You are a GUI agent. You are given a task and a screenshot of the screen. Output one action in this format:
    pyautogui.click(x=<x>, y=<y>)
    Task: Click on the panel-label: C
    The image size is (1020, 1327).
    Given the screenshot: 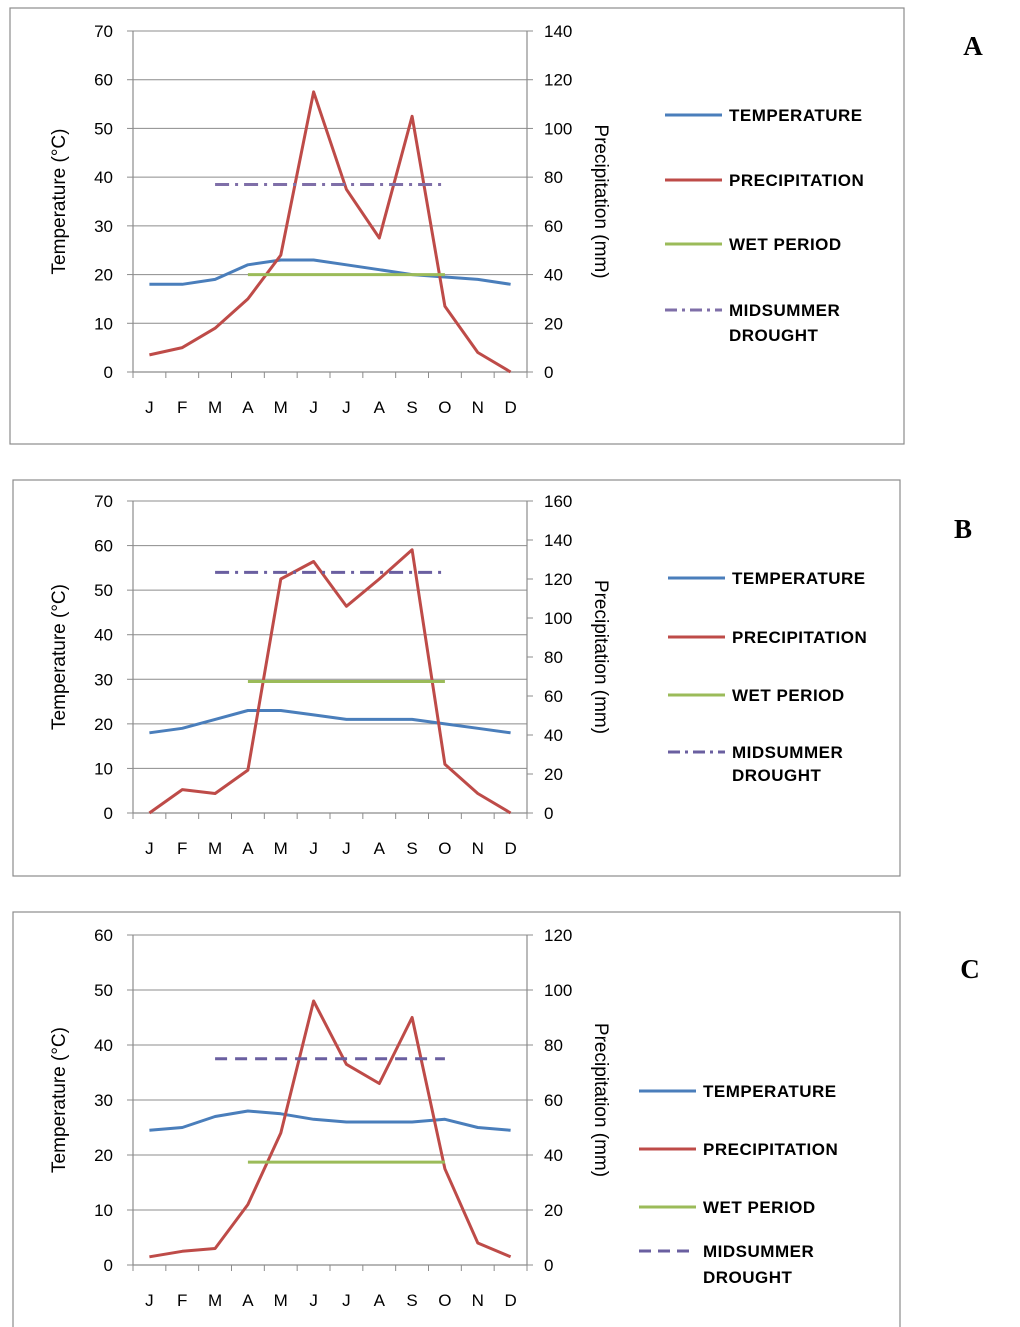 What is the action you would take?
    pyautogui.click(x=970, y=969)
    